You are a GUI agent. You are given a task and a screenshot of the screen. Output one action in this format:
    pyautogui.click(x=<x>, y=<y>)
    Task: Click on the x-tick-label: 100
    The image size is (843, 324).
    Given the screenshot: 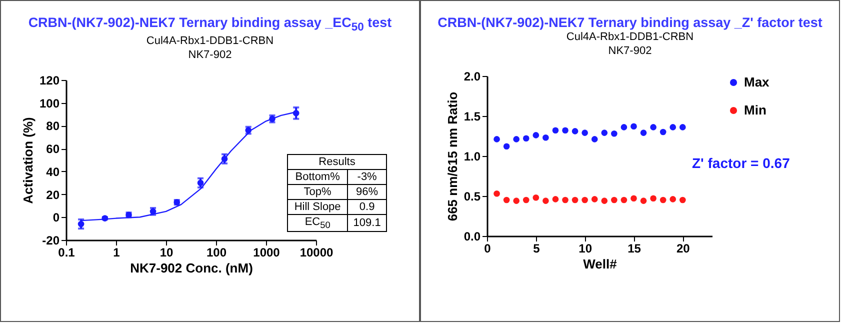 What is the action you would take?
    pyautogui.click(x=216, y=252)
    